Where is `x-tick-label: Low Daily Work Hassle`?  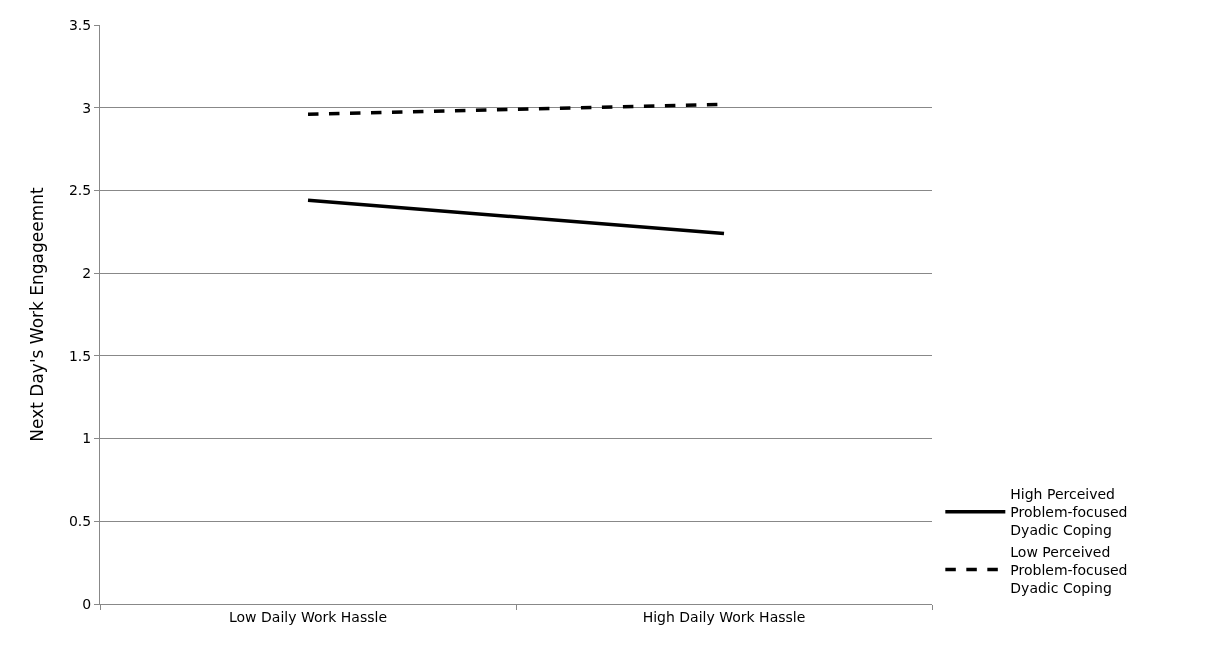
x-tick-label: Low Daily Work Hassle is located at coordinates (308, 616).